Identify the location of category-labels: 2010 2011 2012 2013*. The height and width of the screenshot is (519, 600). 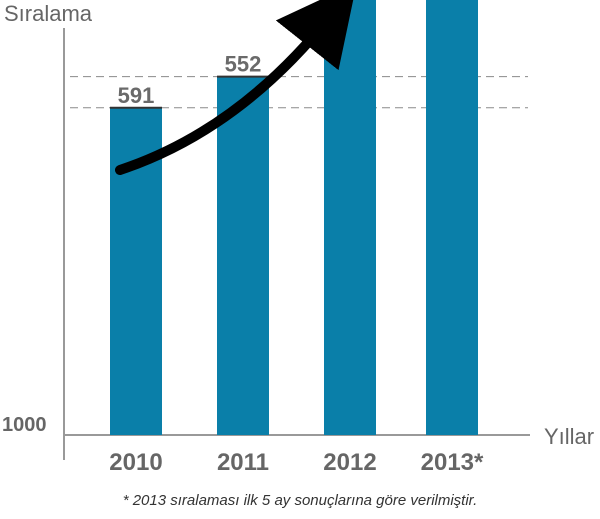
(296, 462).